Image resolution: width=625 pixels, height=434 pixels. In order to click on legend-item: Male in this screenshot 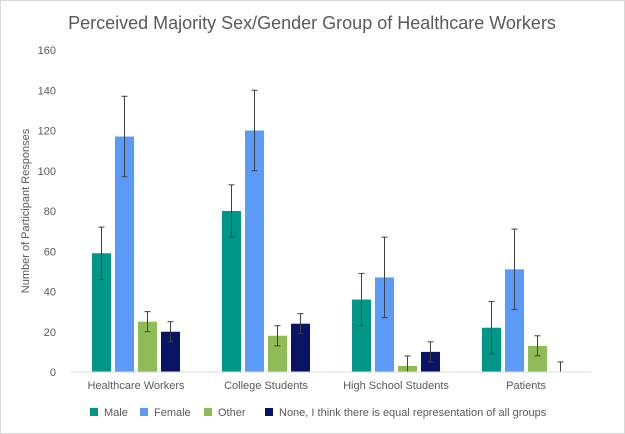, I will do `click(109, 413)`.